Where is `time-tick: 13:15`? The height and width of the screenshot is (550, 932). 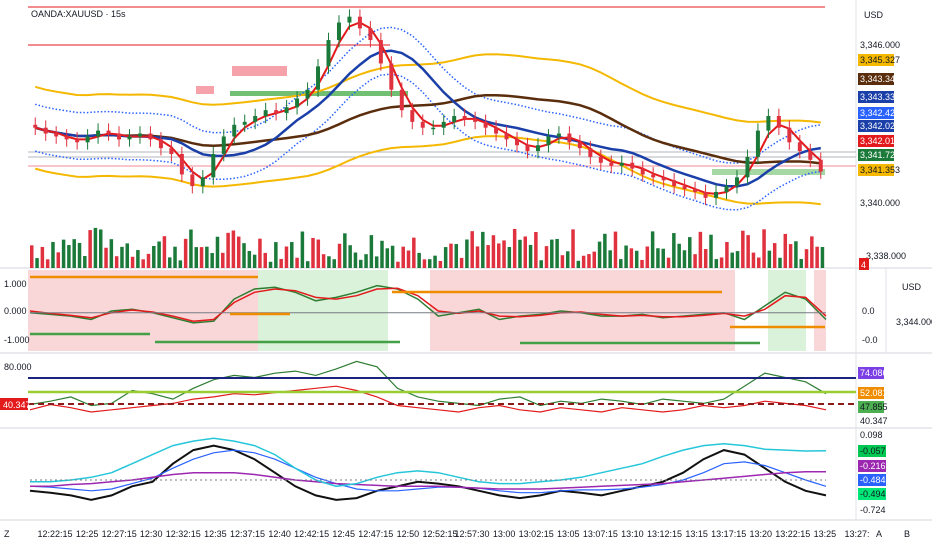 time-tick: 13:15 is located at coordinates (696, 534).